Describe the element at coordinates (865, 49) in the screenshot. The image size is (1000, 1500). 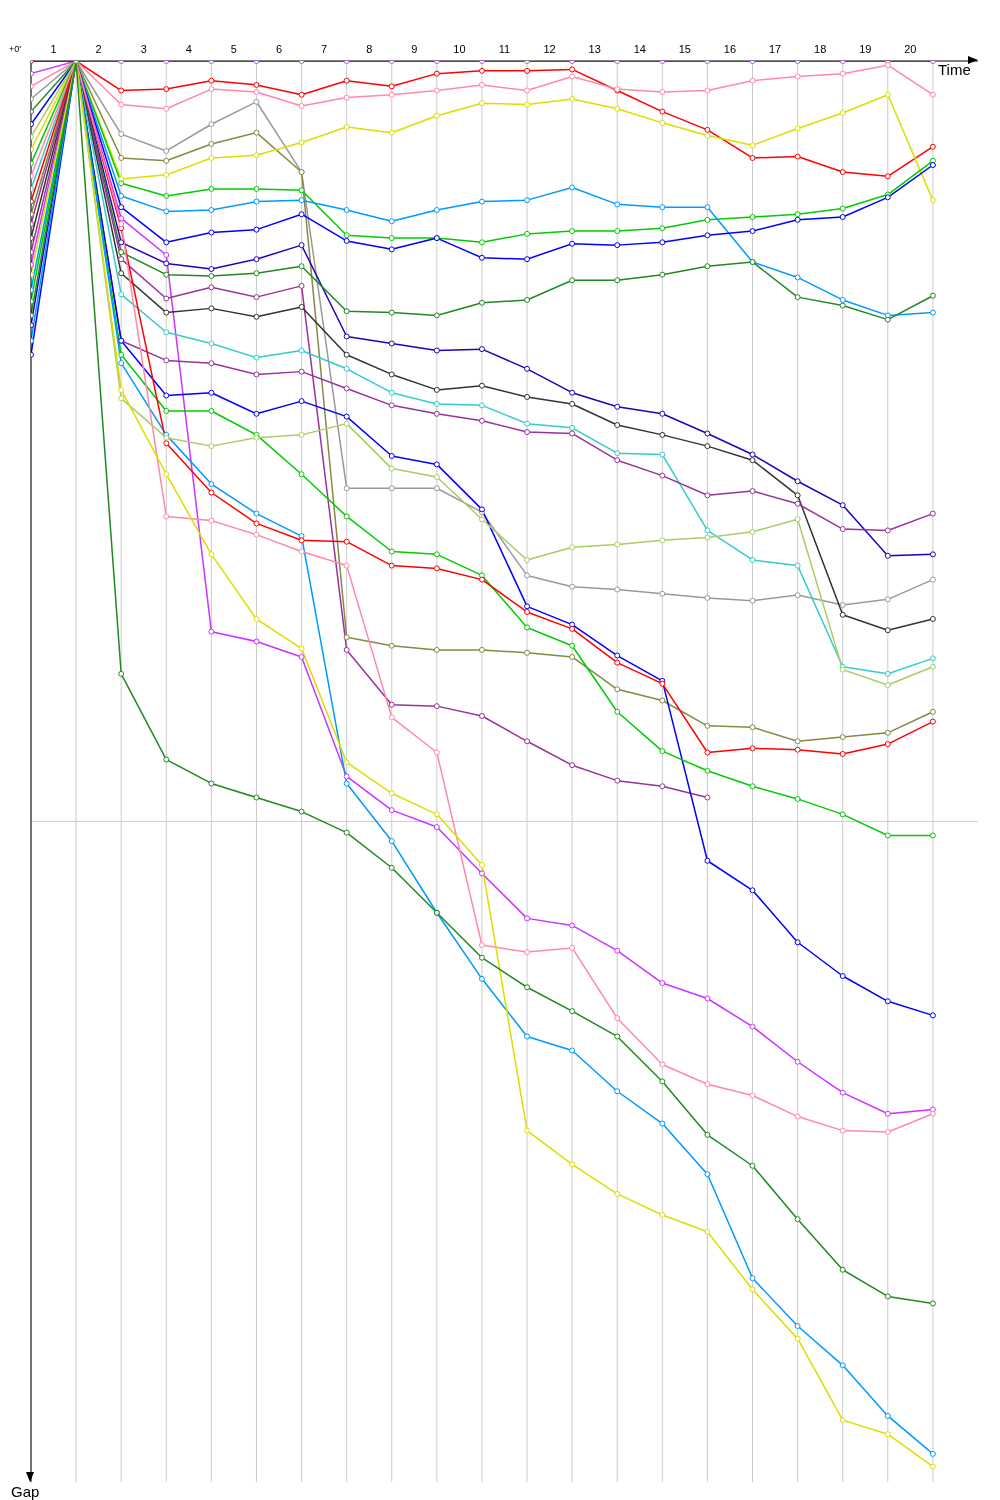
I see `x-tick-label: 19` at that location.